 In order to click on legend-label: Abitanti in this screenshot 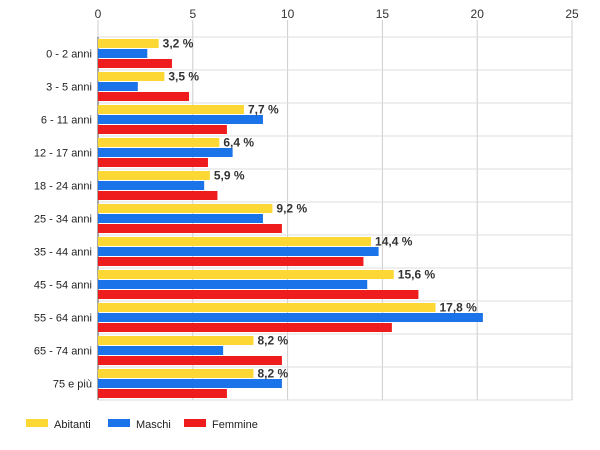, I will do `click(72, 425)`.